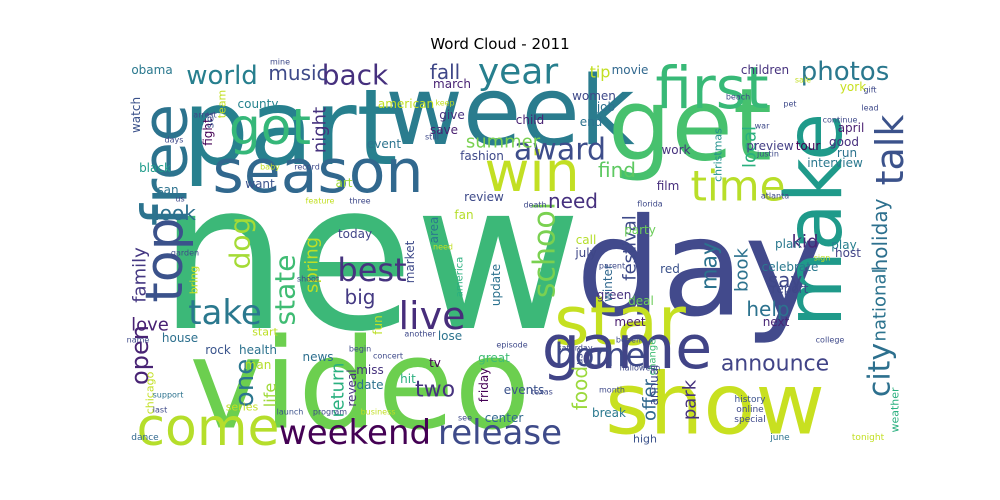 Image resolution: width=1000 pixels, height=500 pixels. What do you see at coordinates (194, 280) in the screenshot?
I see `word-bring: bring` at bounding box center [194, 280].